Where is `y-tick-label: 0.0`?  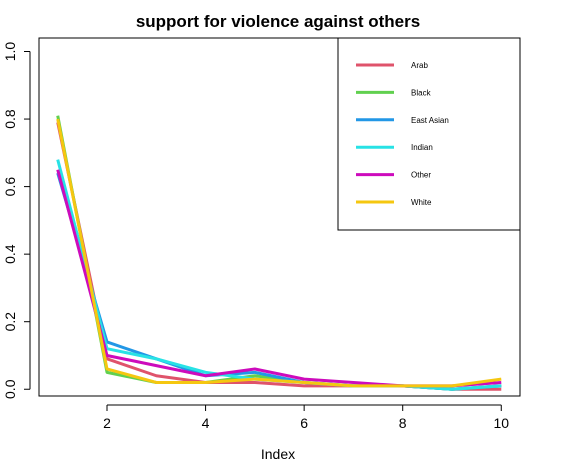
y-tick-label: 0.0 is located at coordinates (10, 389).